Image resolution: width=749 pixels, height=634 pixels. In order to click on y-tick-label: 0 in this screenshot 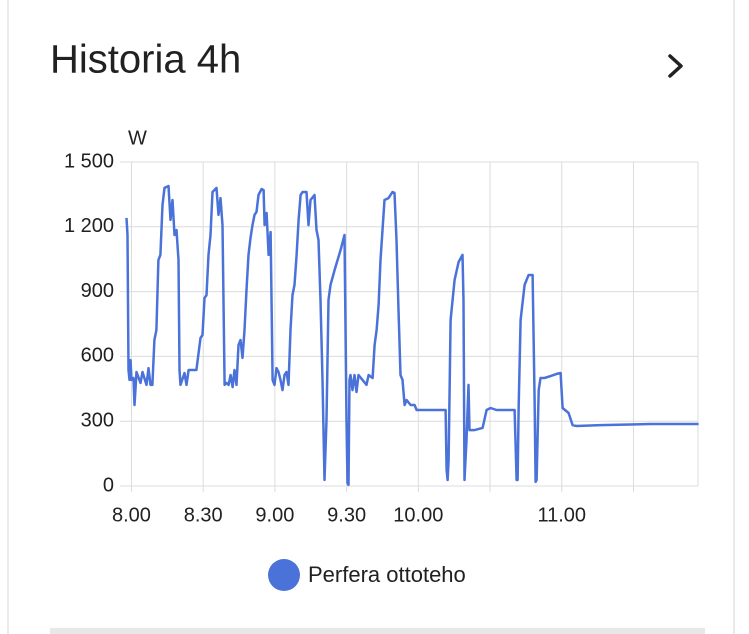, I will do `click(108, 485)`.